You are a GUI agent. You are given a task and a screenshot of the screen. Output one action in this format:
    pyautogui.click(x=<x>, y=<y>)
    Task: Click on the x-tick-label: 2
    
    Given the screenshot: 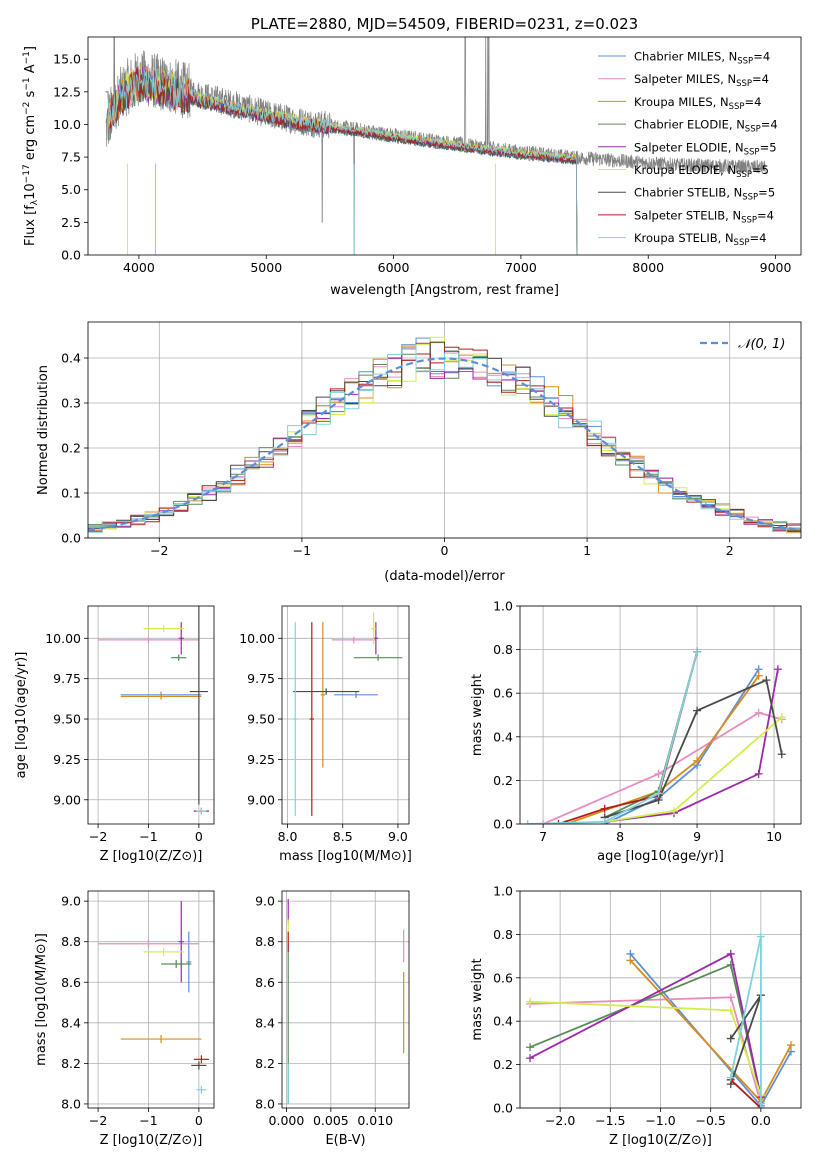 What is the action you would take?
    pyautogui.click(x=730, y=550)
    